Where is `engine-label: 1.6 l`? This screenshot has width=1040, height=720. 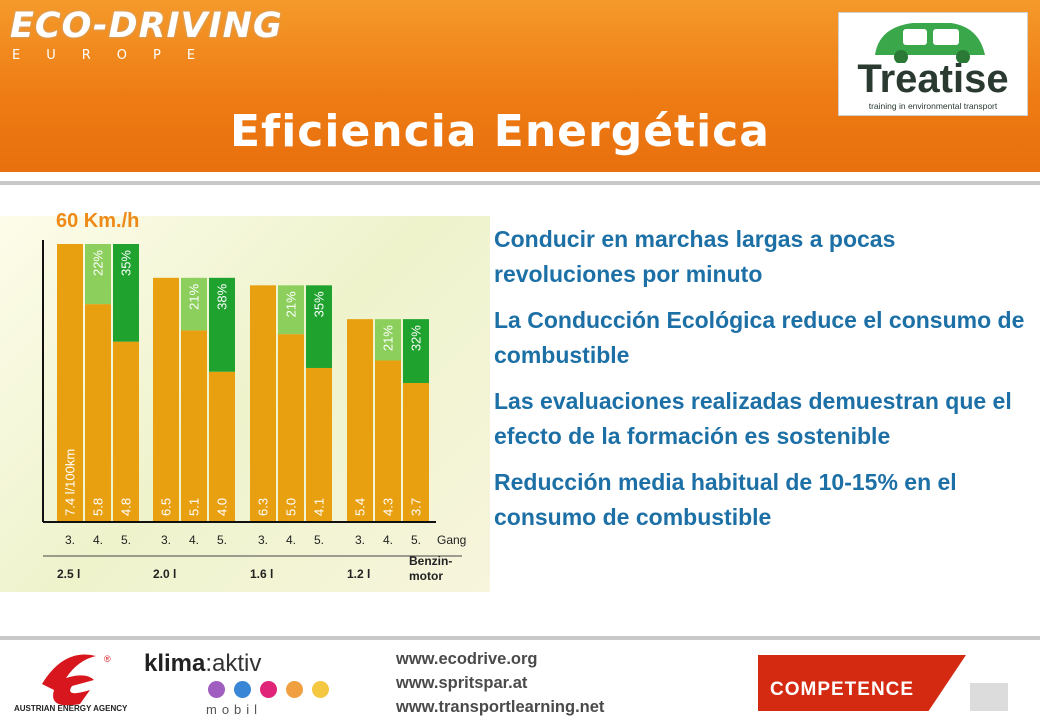
engine-label: 1.6 l is located at coordinates (261, 574).